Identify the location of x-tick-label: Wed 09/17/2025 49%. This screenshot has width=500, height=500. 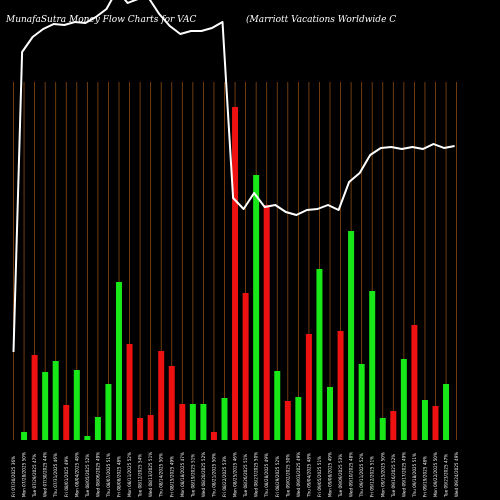
(403, 474).